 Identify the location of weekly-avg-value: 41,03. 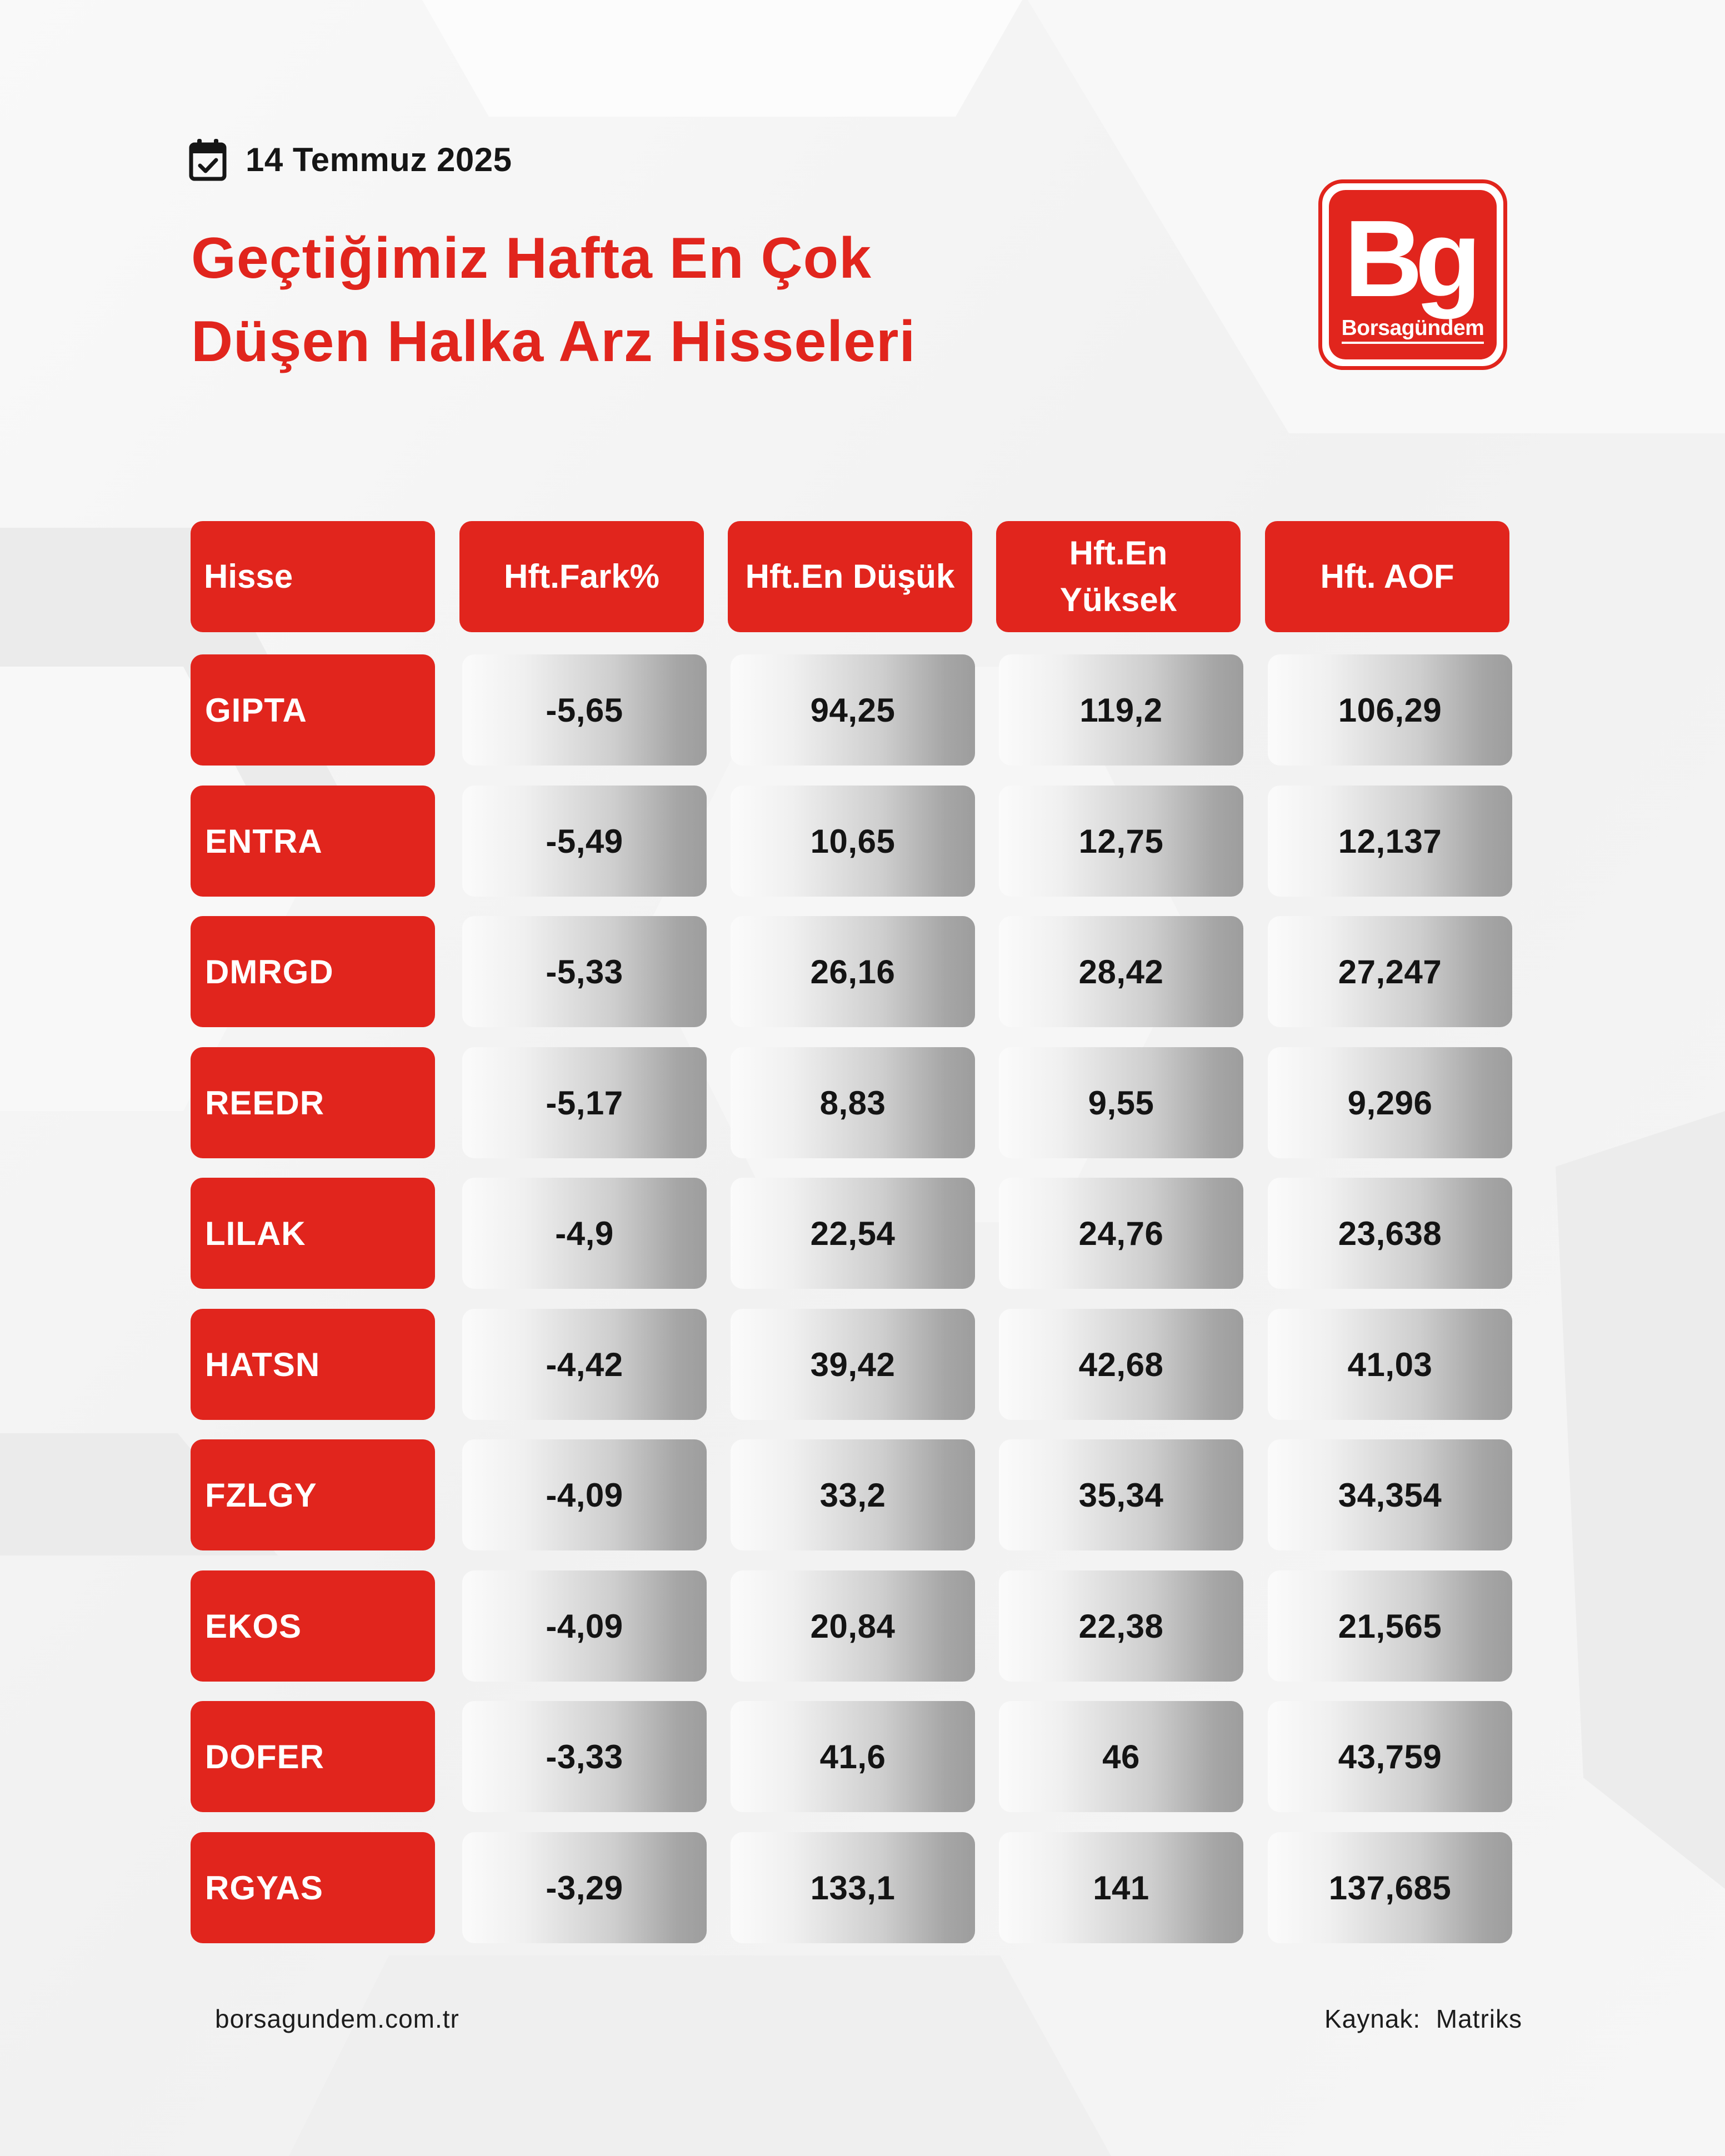
(1390, 1364).